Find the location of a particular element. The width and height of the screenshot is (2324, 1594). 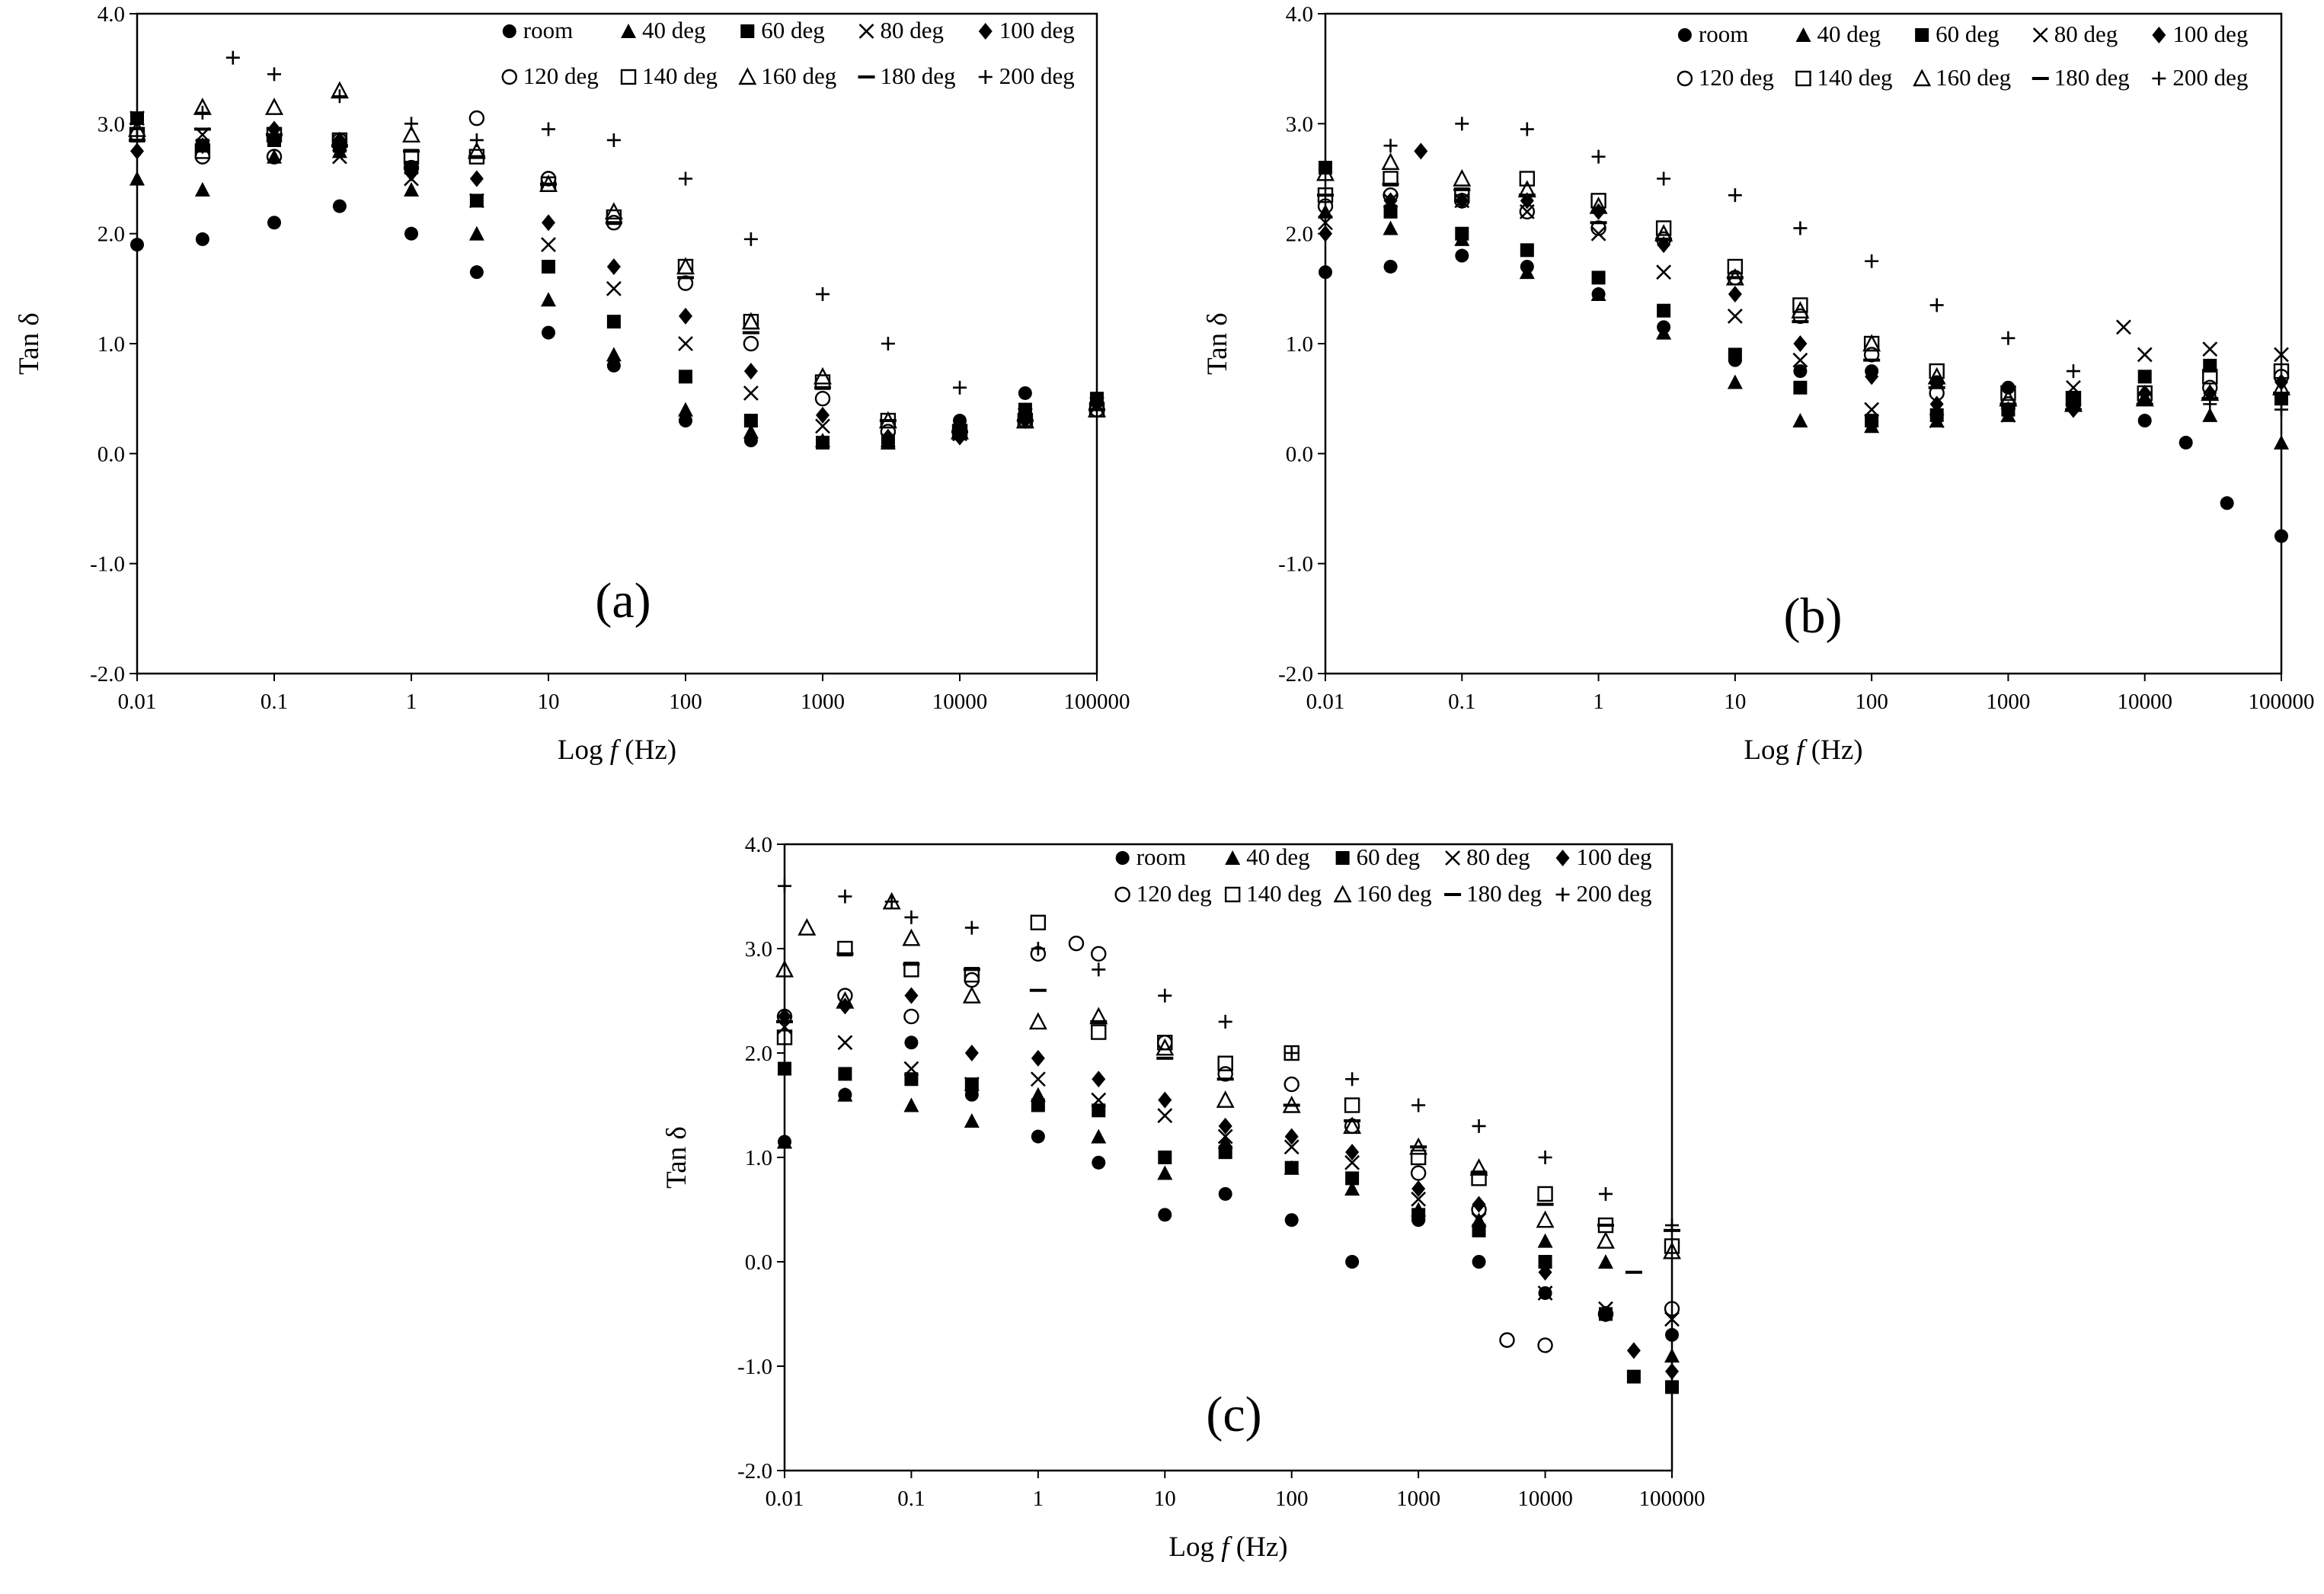

y-tick-label: 0.0 is located at coordinates (758, 1262).